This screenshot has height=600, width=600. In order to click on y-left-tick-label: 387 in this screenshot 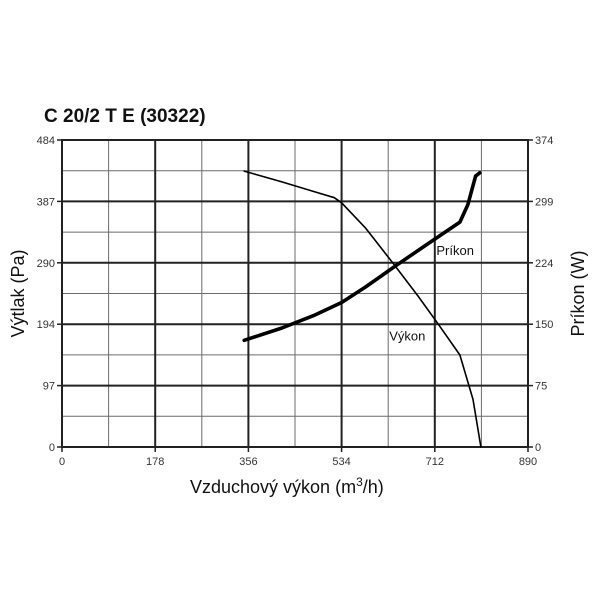, I will do `click(46, 202)`.